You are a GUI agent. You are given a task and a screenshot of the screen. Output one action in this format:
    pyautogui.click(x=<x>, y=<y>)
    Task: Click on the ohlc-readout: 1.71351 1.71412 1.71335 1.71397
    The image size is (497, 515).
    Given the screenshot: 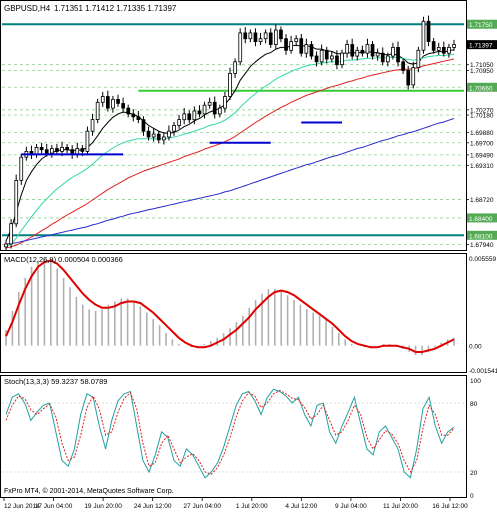 What is the action you would take?
    pyautogui.click(x=115, y=8)
    